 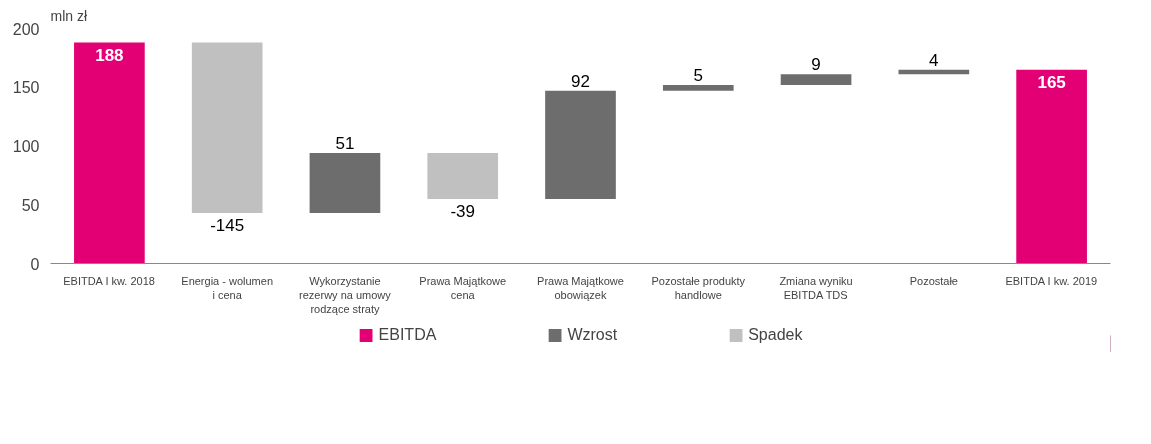 I want to click on data-label: 4, so click(x=934, y=60).